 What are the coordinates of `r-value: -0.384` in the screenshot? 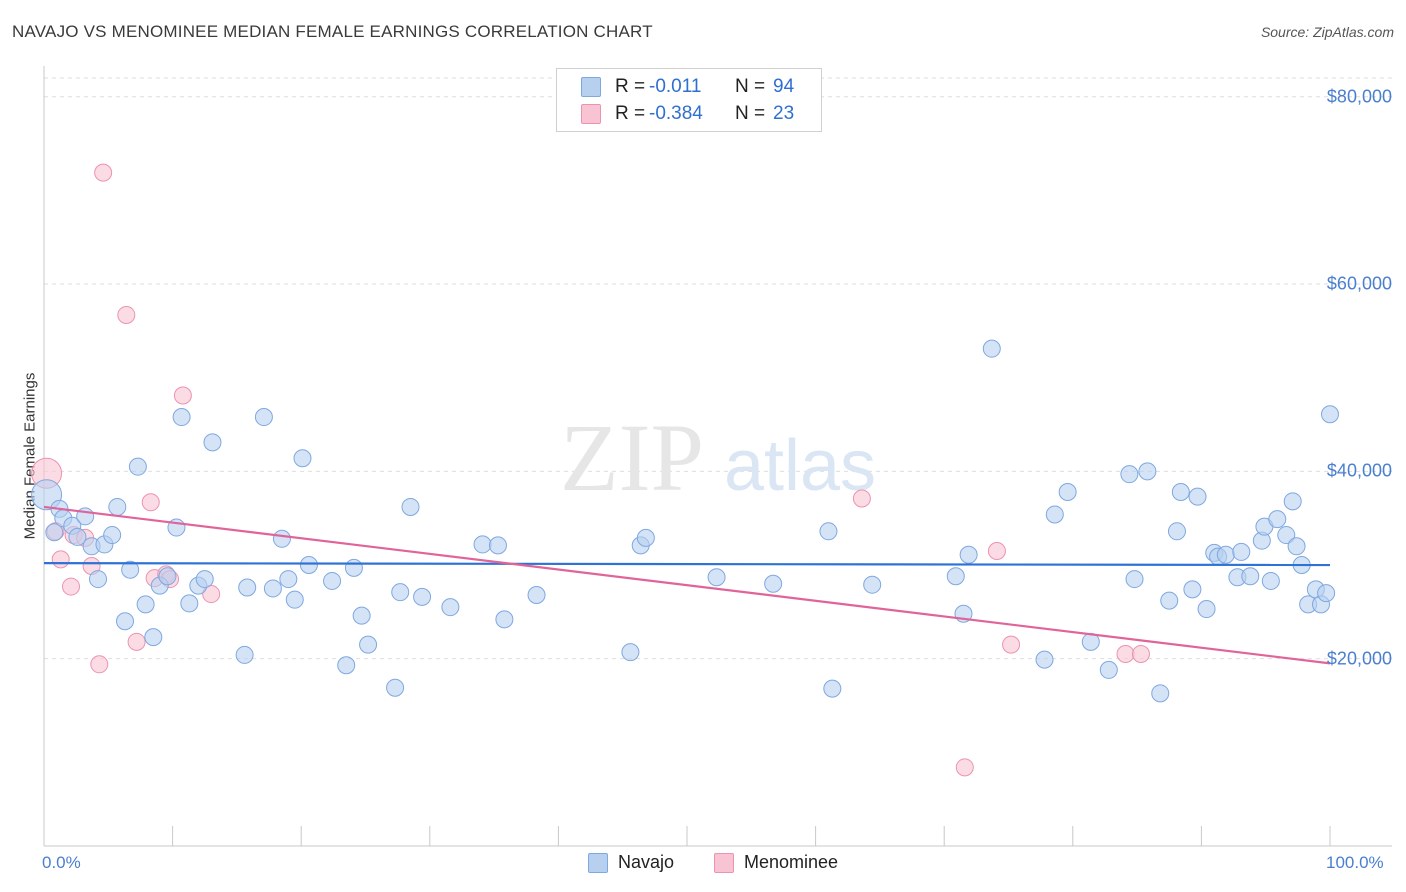 It's located at (676, 113).